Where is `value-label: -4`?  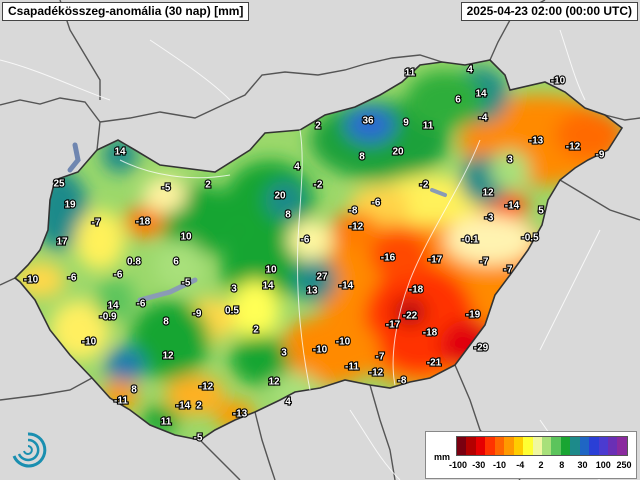
value-label: -4 is located at coordinates (483, 118).